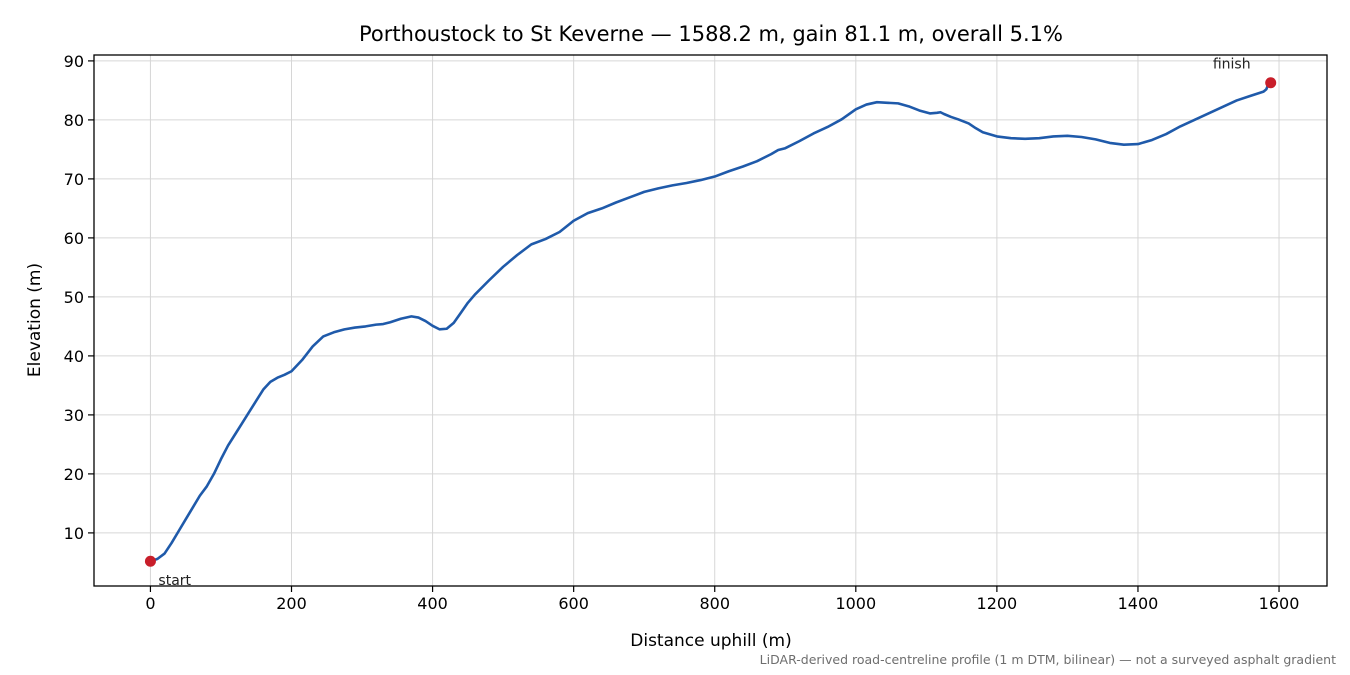  I want to click on finish-label: finish, so click(1232, 65).